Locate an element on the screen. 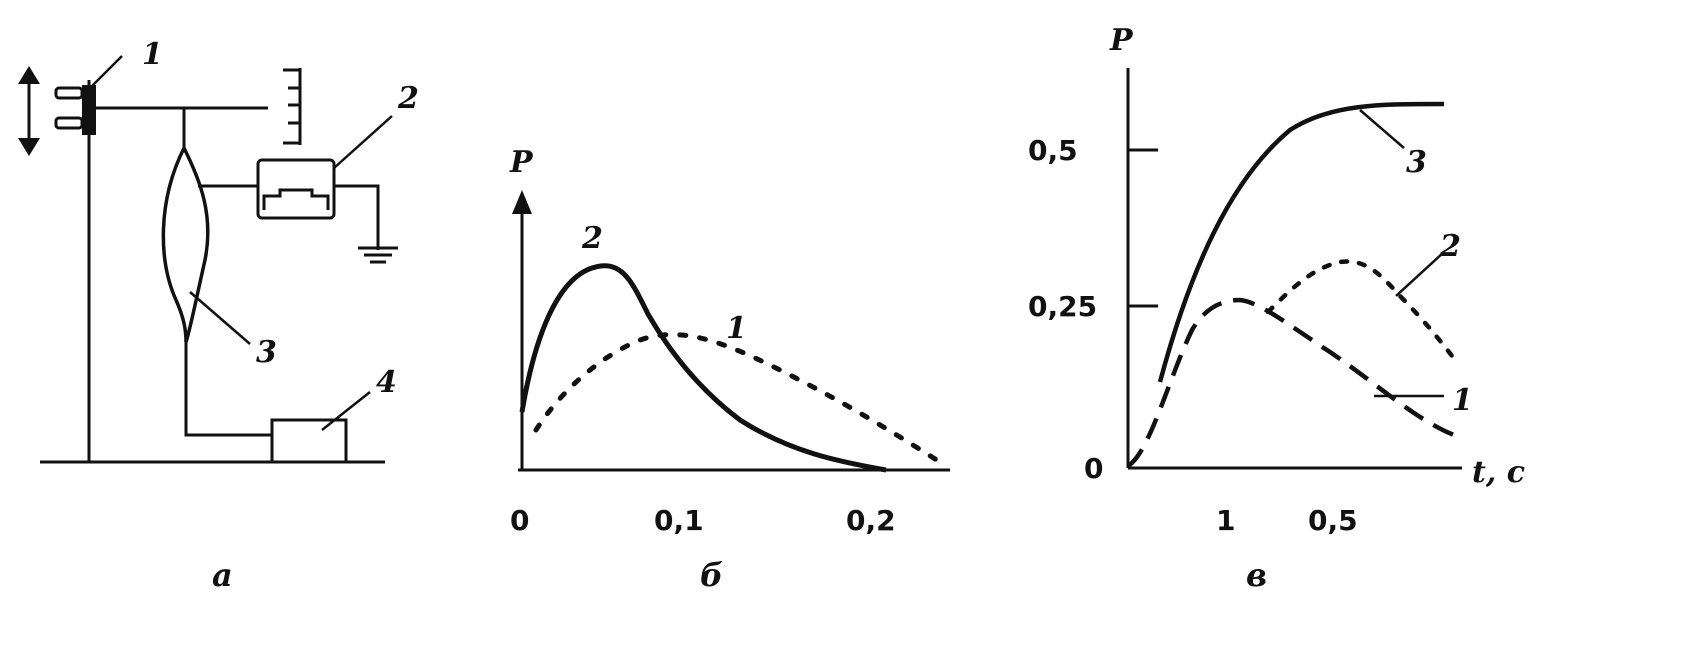 This screenshot has height=650, width=1700. y-tick-c-0: 0 is located at coordinates (1093, 468).